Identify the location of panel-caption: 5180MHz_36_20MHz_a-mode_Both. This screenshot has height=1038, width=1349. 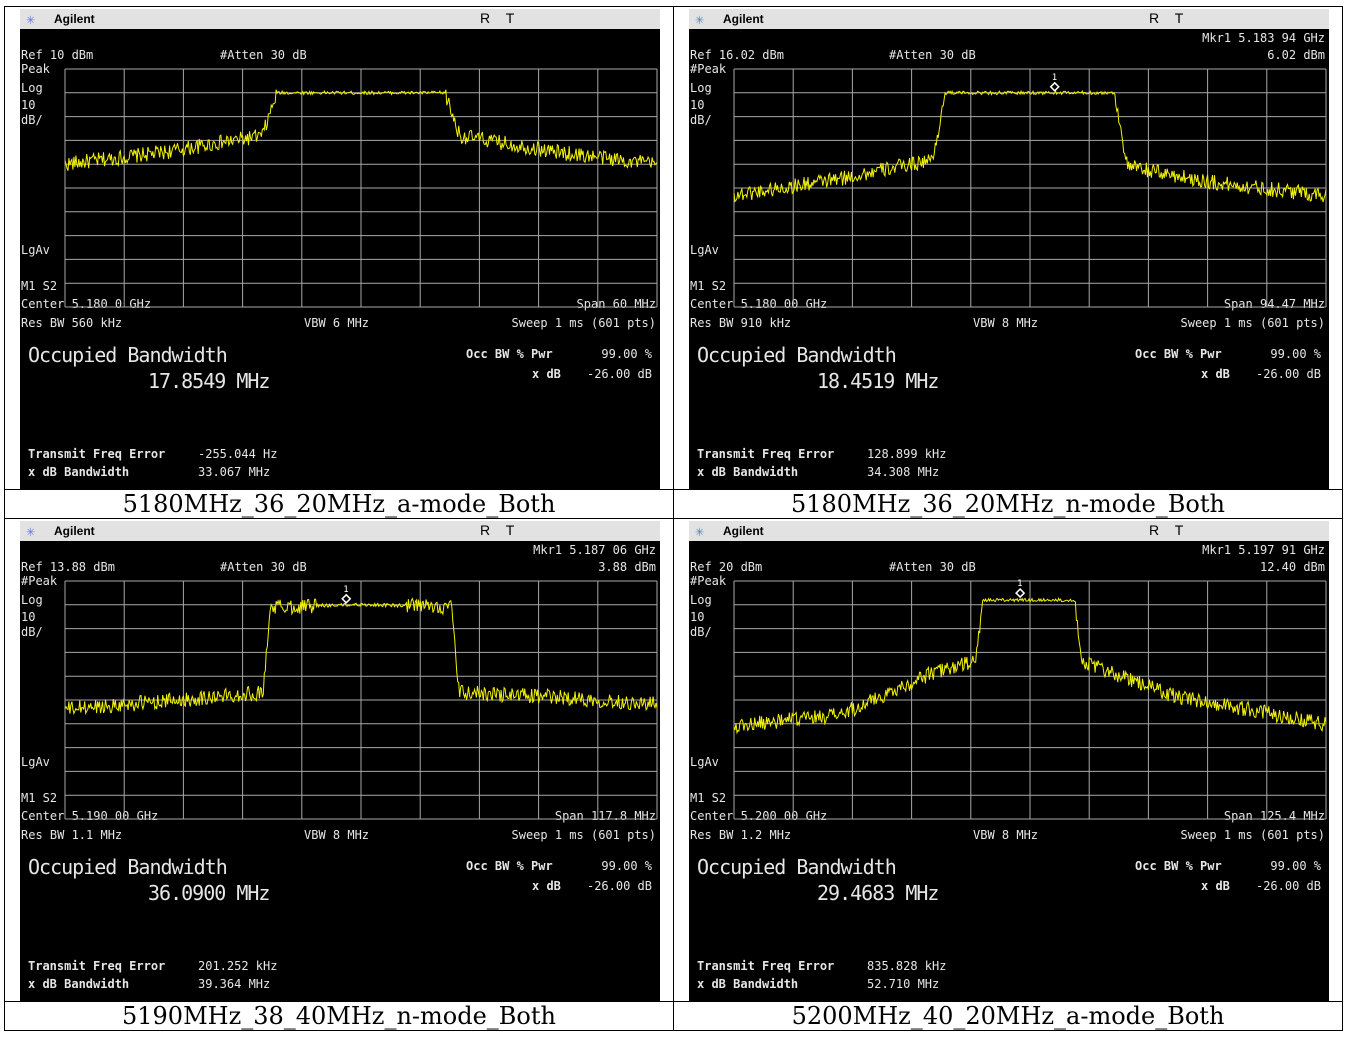
(339, 504).